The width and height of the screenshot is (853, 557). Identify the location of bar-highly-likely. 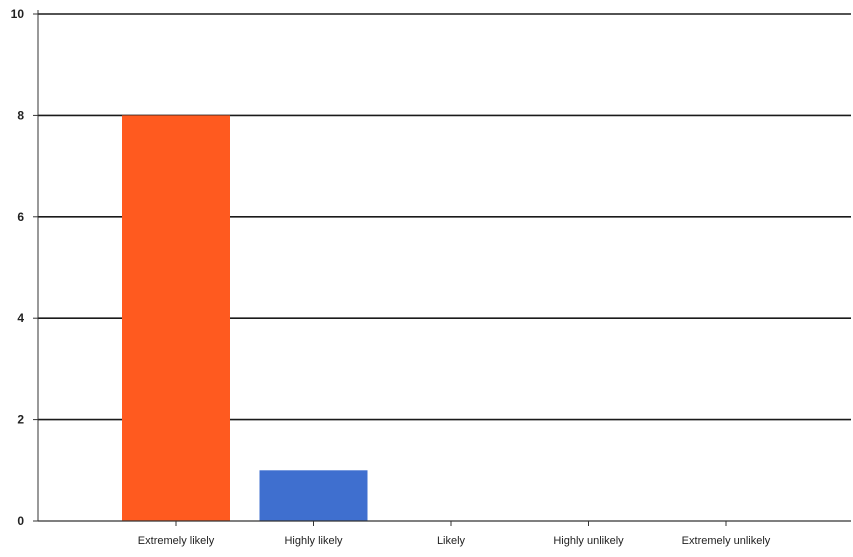
(313, 495).